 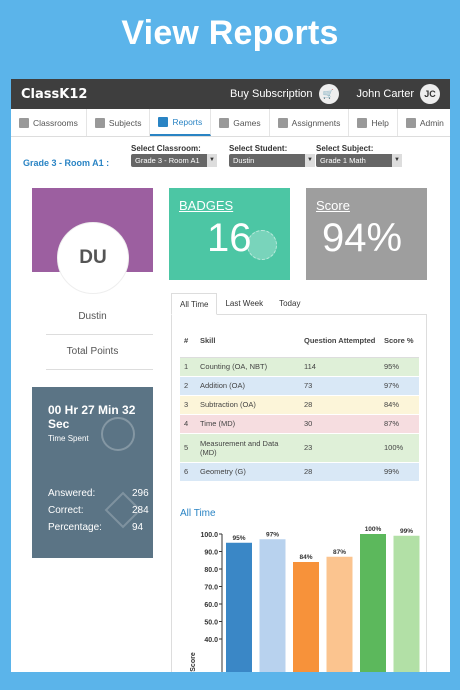 What do you see at coordinates (188, 471) in the screenshot?
I see `row-number: 6` at bounding box center [188, 471].